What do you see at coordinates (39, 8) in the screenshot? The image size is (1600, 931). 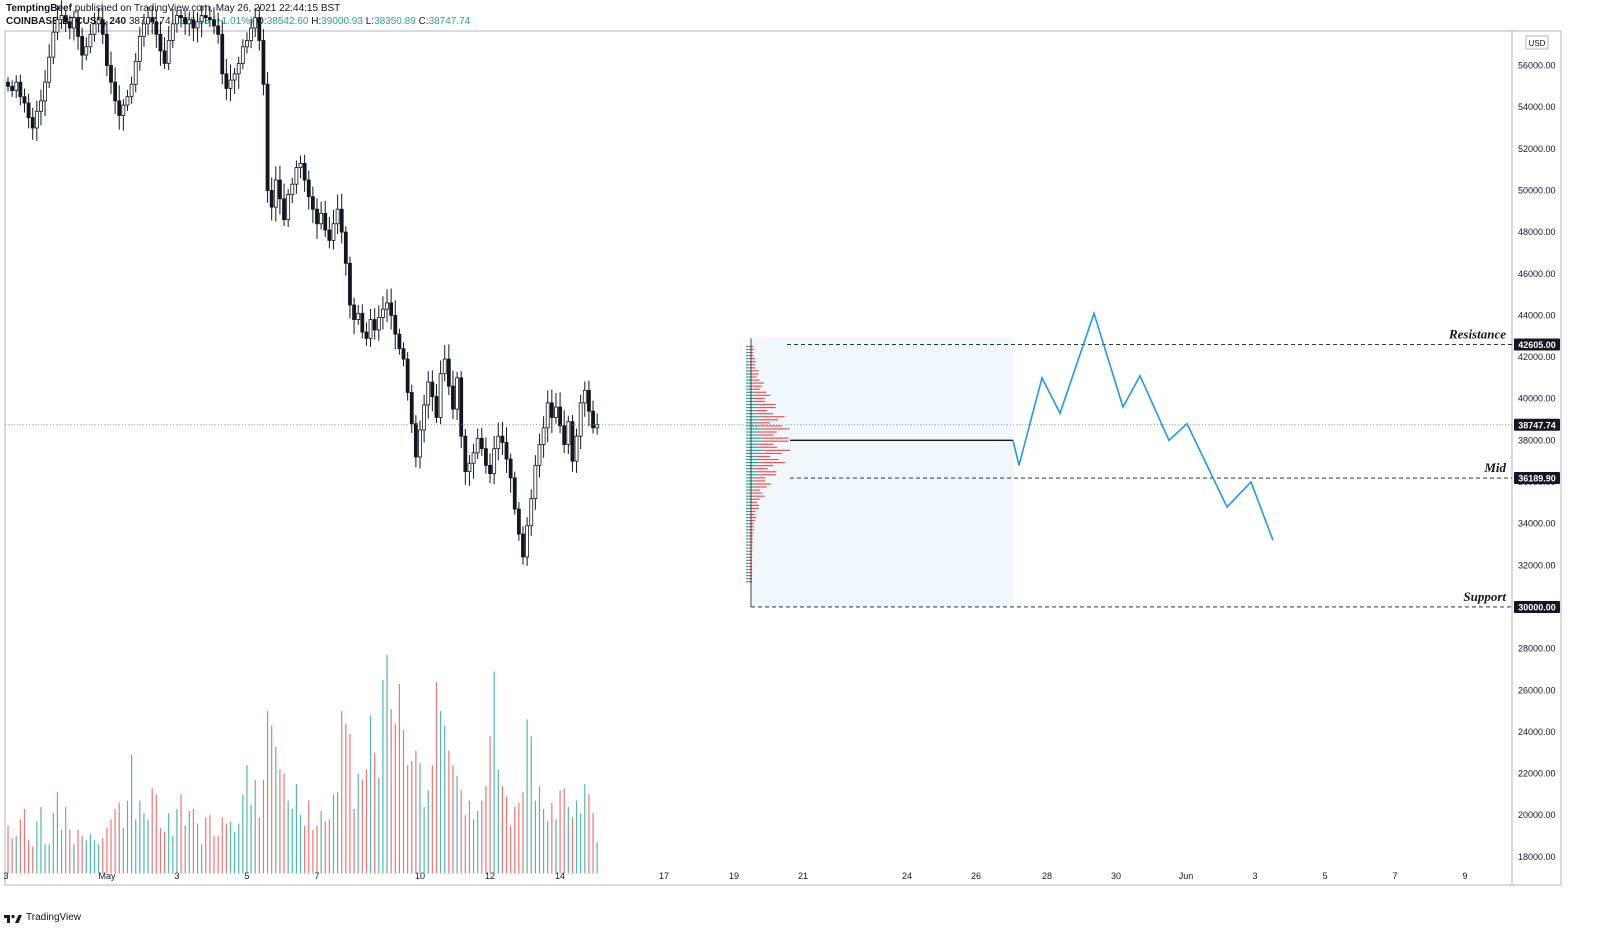 I see `author-name: TemptingBeef` at bounding box center [39, 8].